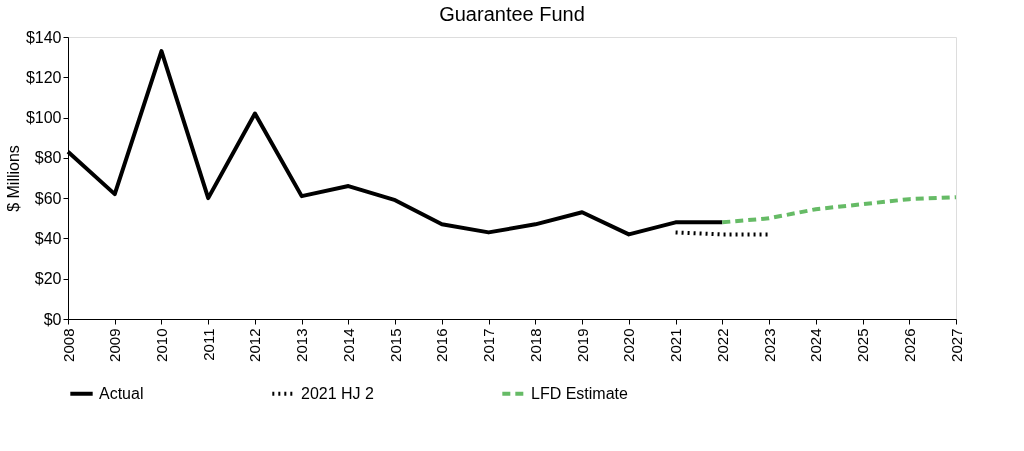 The height and width of the screenshot is (451, 1024). What do you see at coordinates (302, 345) in the screenshot?
I see `x-tick-label: 2013` at bounding box center [302, 345].